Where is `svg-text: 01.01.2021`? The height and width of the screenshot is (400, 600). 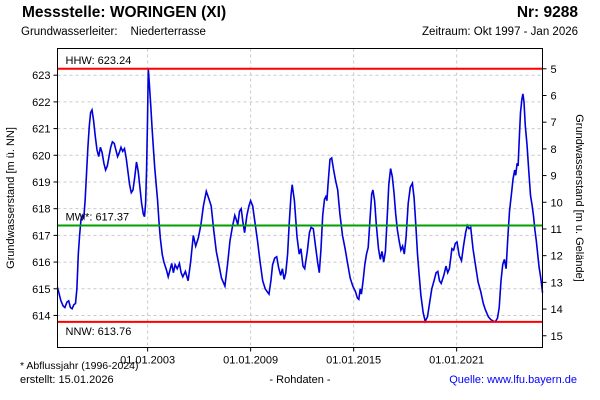
svg-text: 01.01.2021 is located at coordinates (456, 361).